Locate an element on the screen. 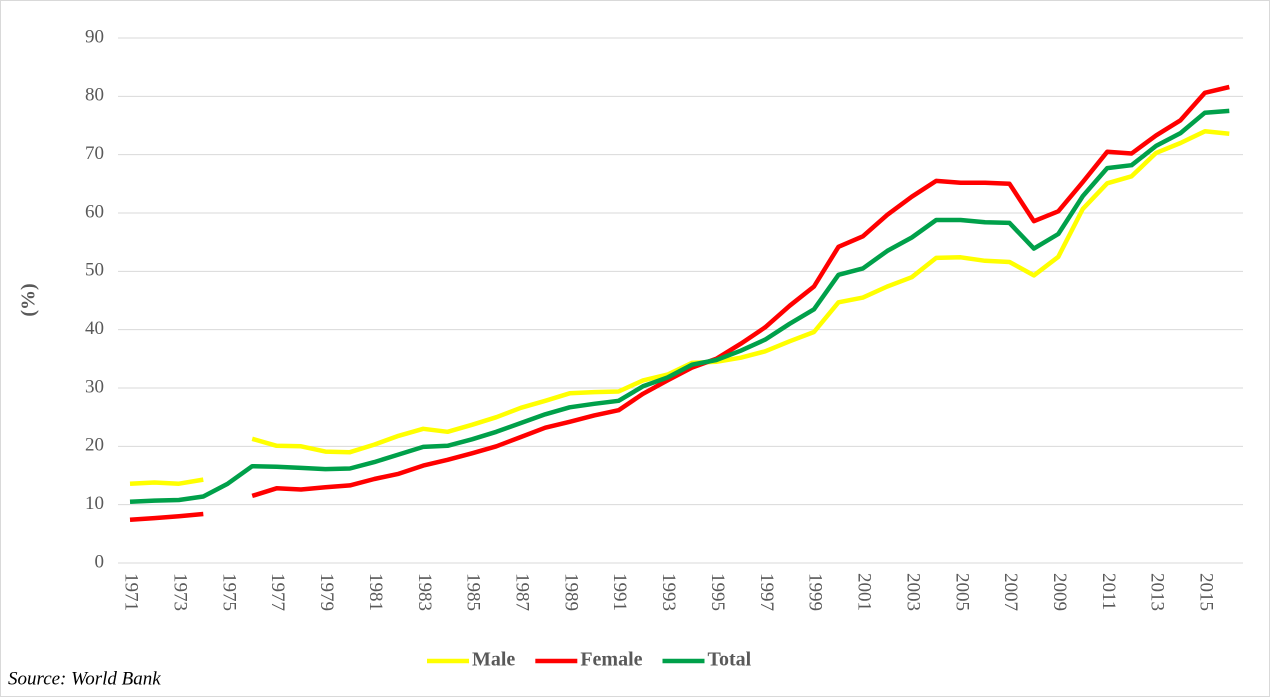 The image size is (1271, 698). x-tick-label: 2011 is located at coordinates (1108, 591).